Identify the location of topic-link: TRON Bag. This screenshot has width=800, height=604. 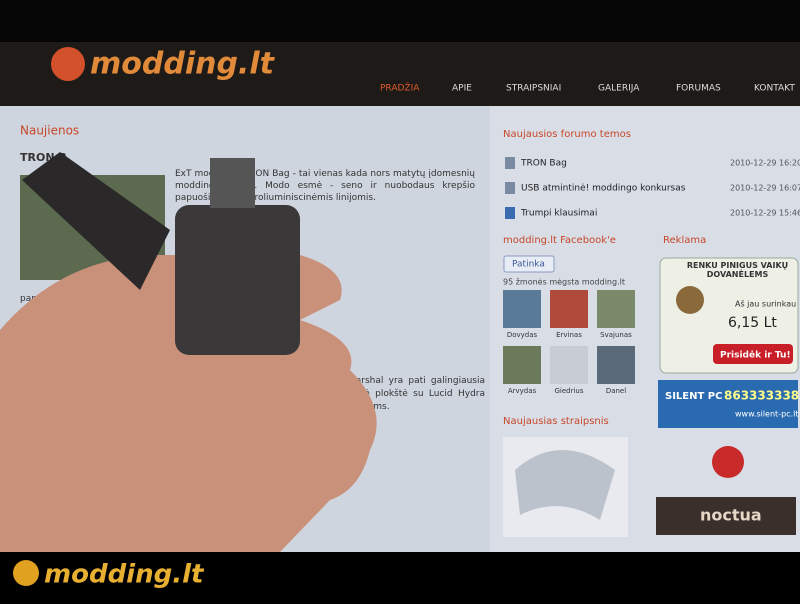
(543, 164).